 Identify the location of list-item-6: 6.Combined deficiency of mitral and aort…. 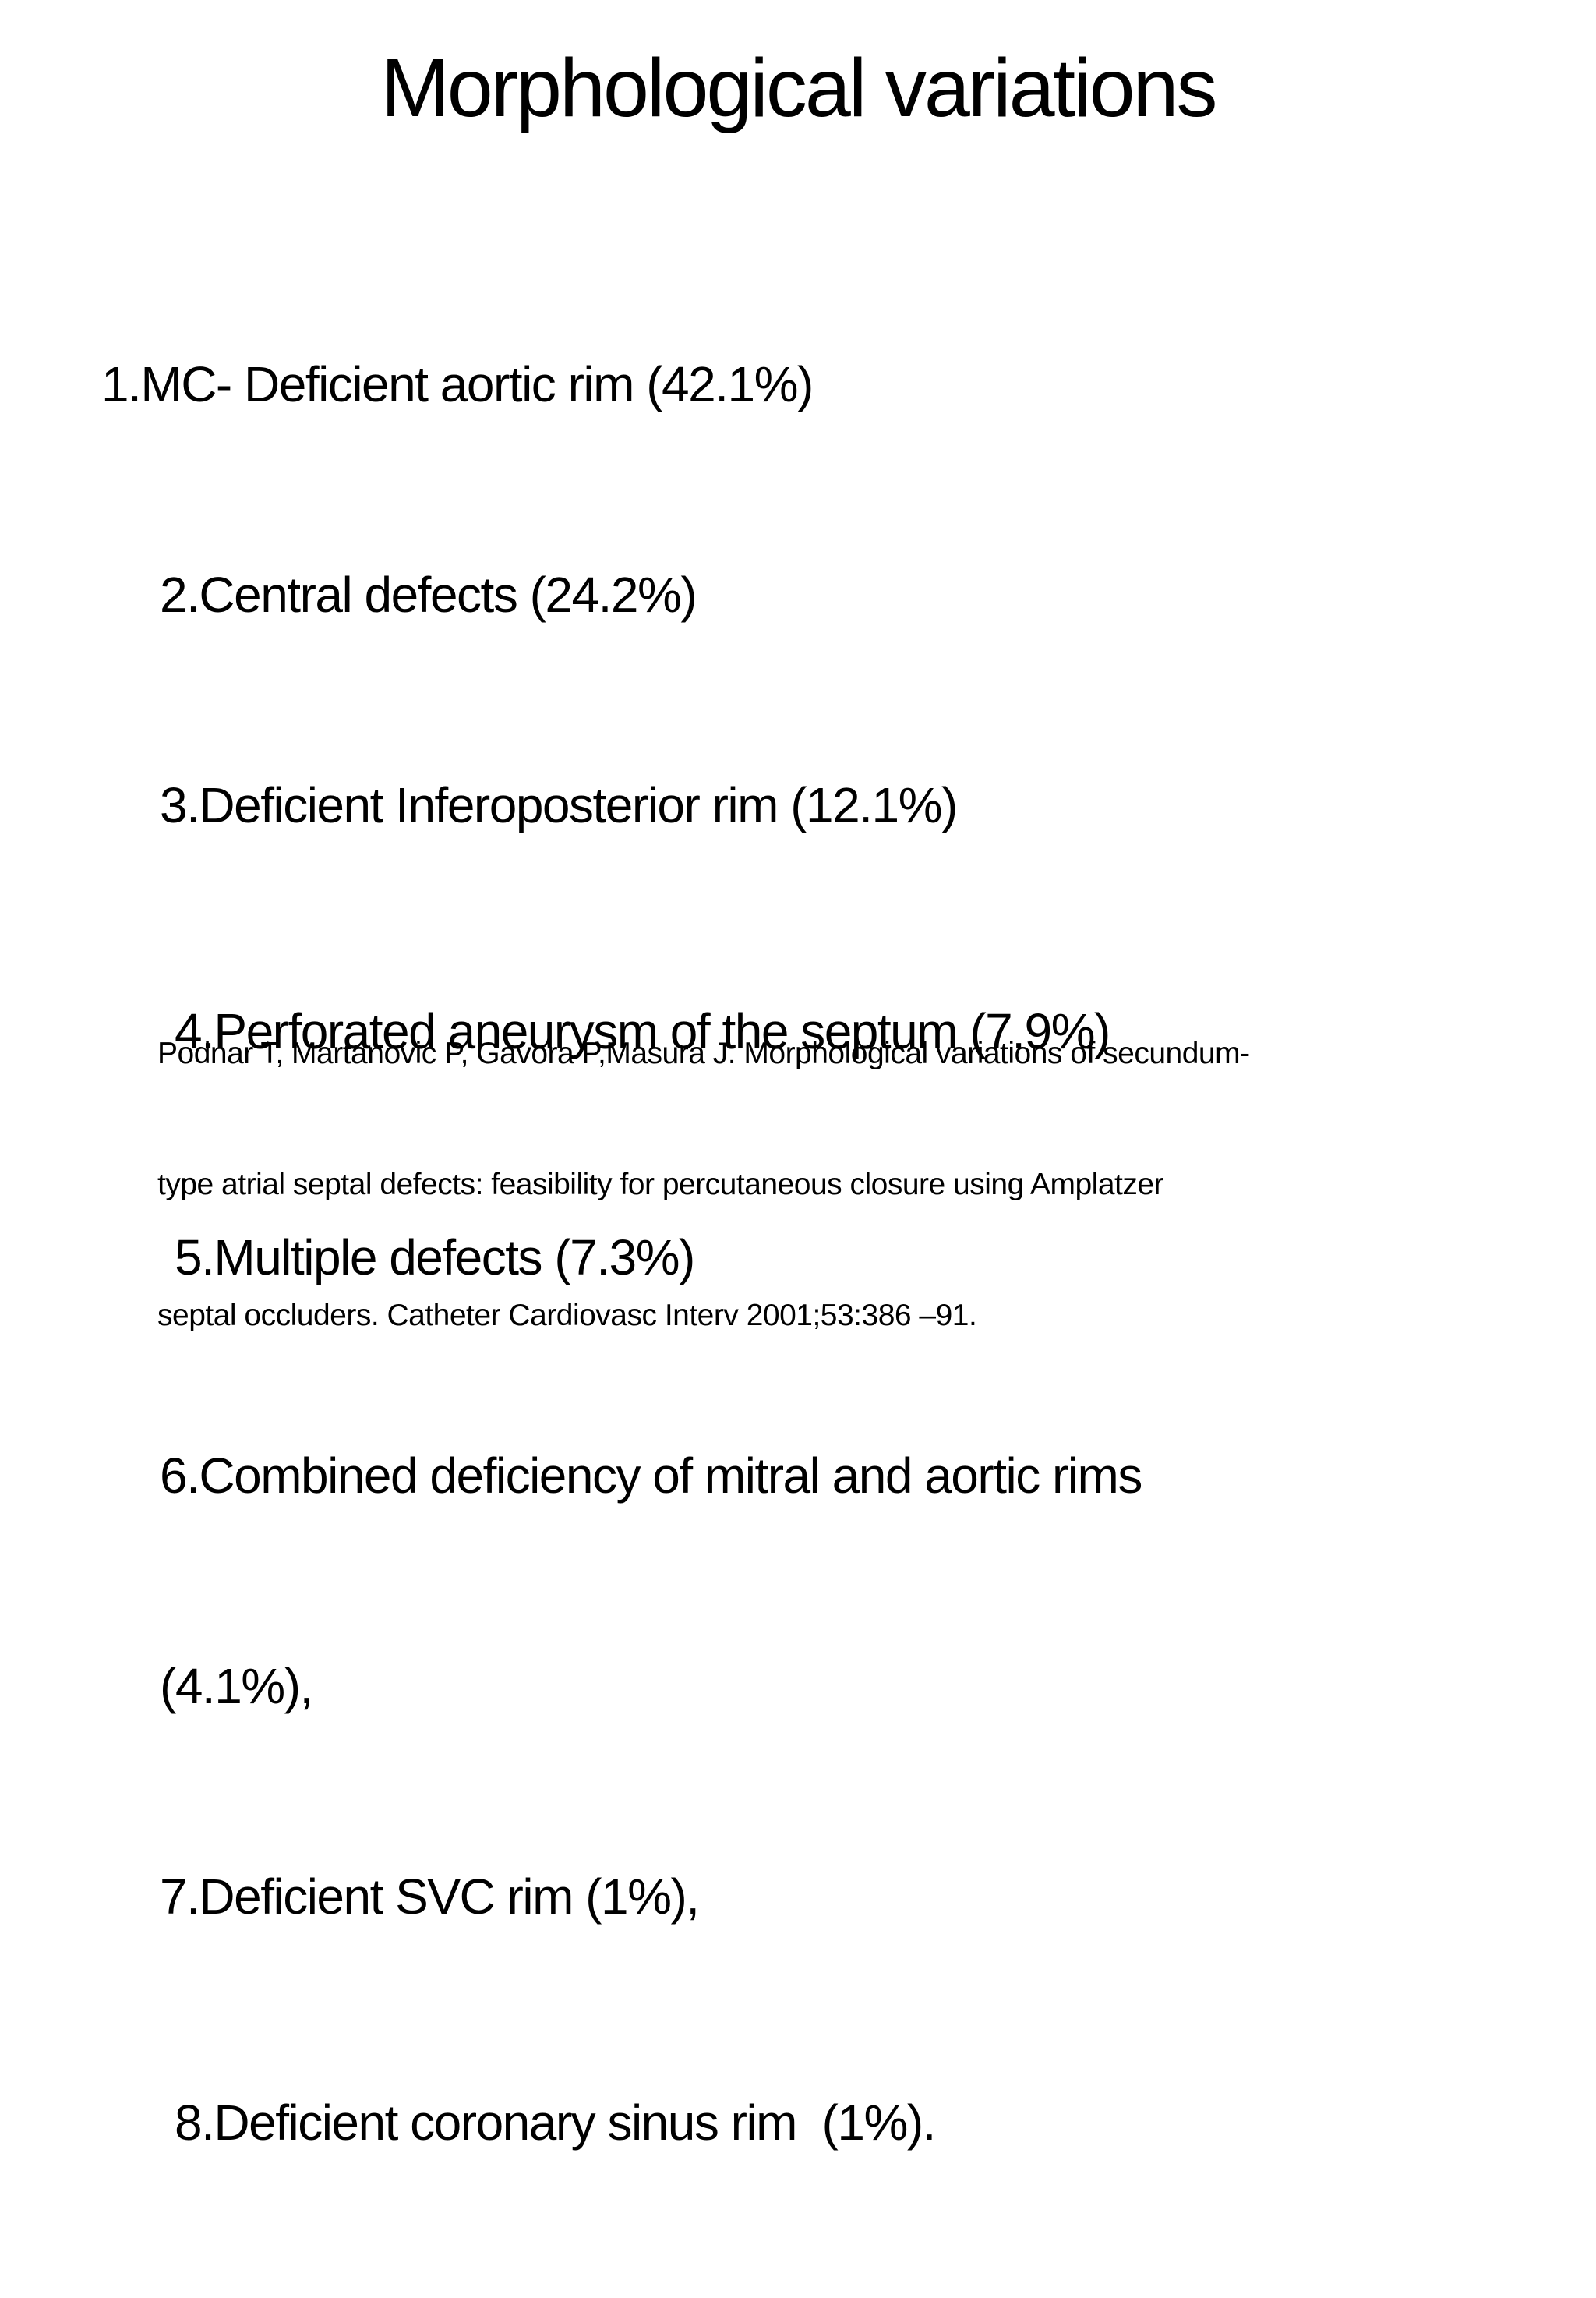
(651, 1476).